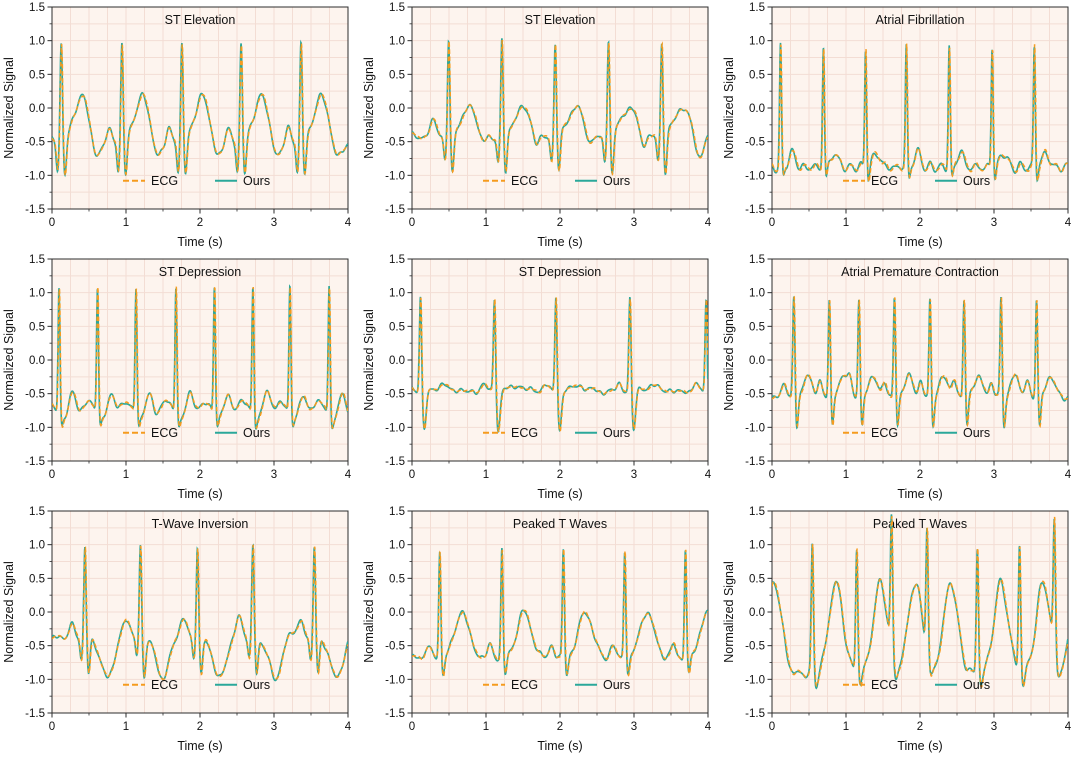 Image resolution: width=1080 pixels, height=758 pixels. I want to click on subplot-title: ST Elevation, so click(560, 20).